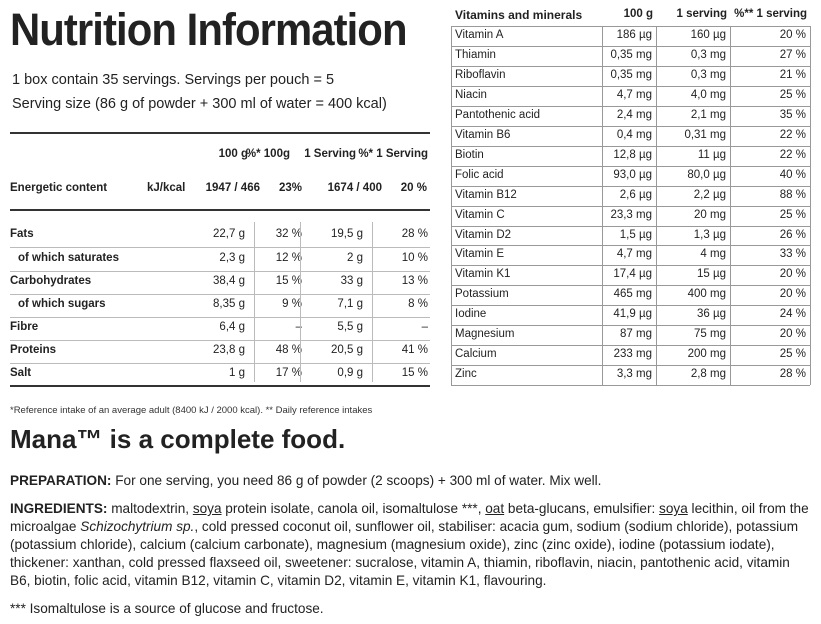  Describe the element at coordinates (288, 281) in the screenshot. I see `nutrient-pct-100g: 15 %` at that location.